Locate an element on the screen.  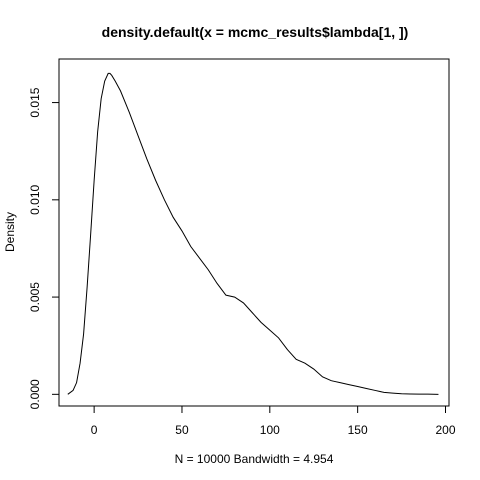
y-tick-label: 0.010 is located at coordinates (35, 199).